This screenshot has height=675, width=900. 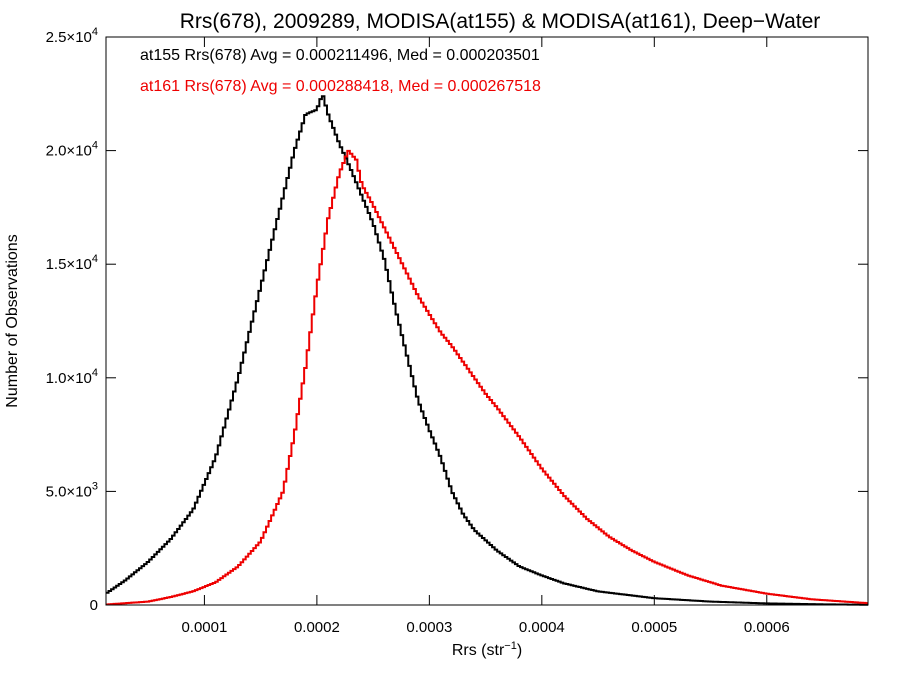 I want to click on y-tick-label: 1.5×10⁴, so click(x=72, y=263).